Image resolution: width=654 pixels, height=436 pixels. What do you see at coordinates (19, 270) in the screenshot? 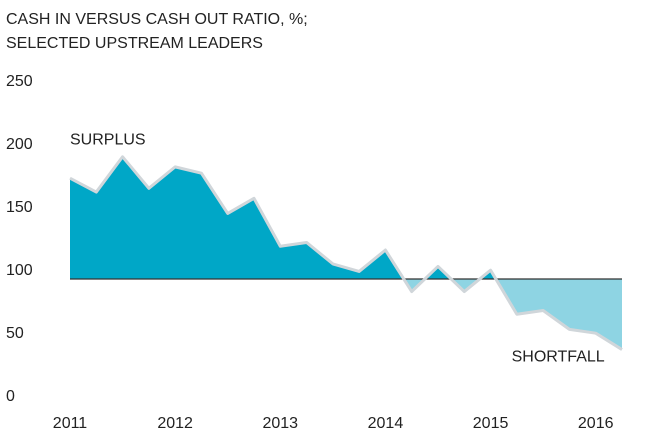
I see `y-tick-label: 100` at bounding box center [19, 270].